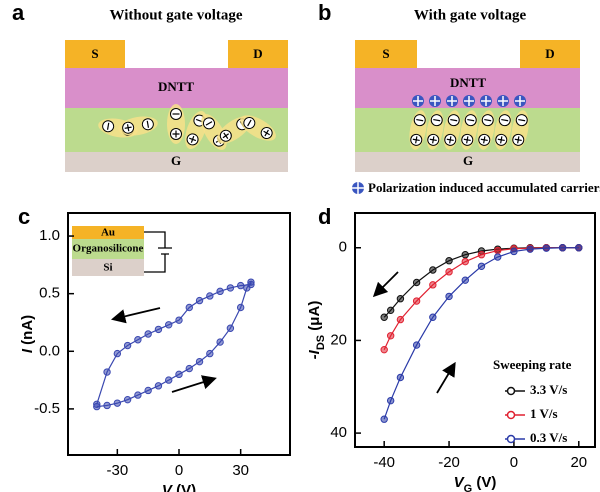  What do you see at coordinates (108, 232) in the screenshot?
I see `inset-au` at bounding box center [108, 232].